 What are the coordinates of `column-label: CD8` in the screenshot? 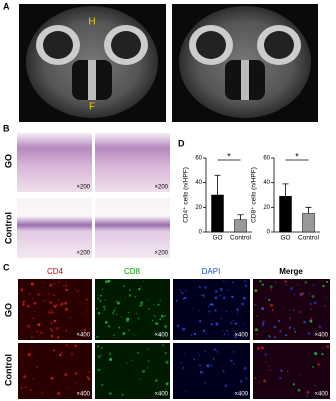 It's located at (132, 271).